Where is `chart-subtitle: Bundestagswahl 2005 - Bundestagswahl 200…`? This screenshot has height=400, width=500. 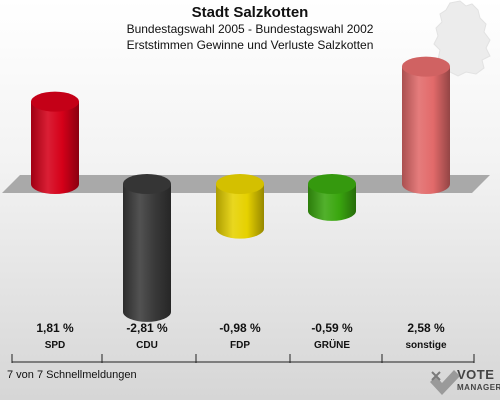
chart-subtitle: Bundestagswahl 2005 - Bundestagswahl 200… is located at coordinates (250, 29).